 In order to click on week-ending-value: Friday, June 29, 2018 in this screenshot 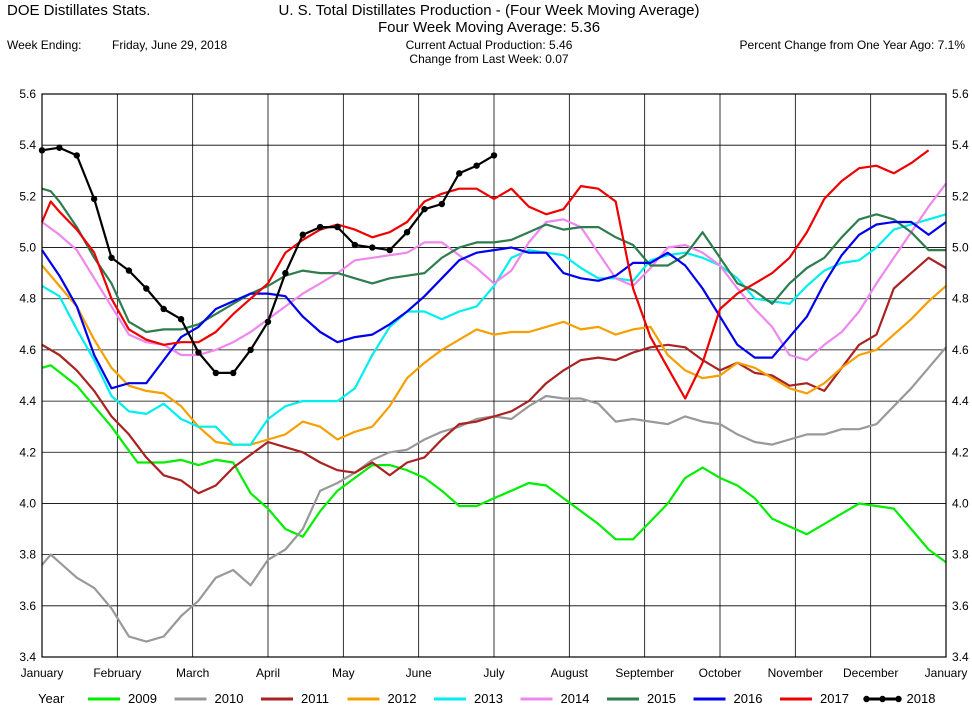, I will do `click(170, 45)`.